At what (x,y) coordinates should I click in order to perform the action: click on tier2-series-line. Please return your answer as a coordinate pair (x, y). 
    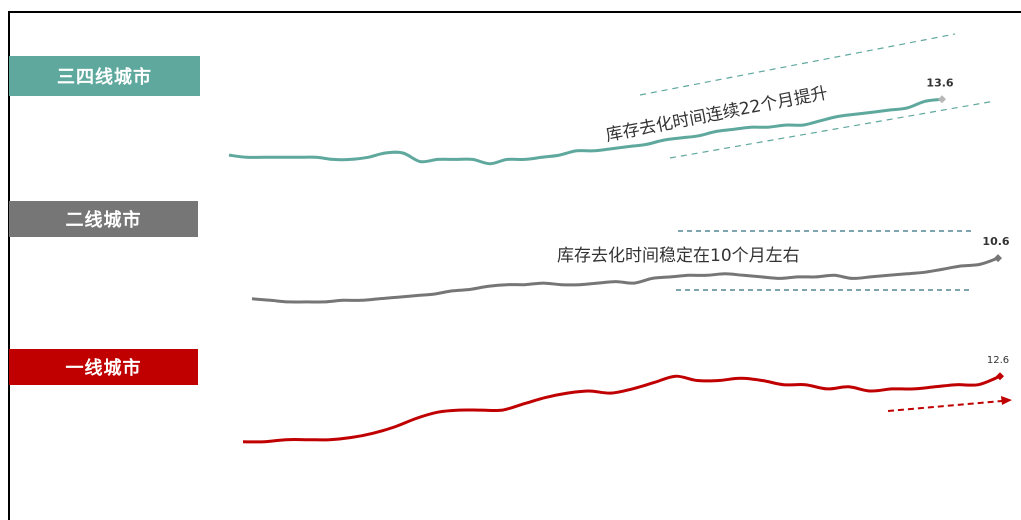
    Looking at the image, I should click on (625, 280).